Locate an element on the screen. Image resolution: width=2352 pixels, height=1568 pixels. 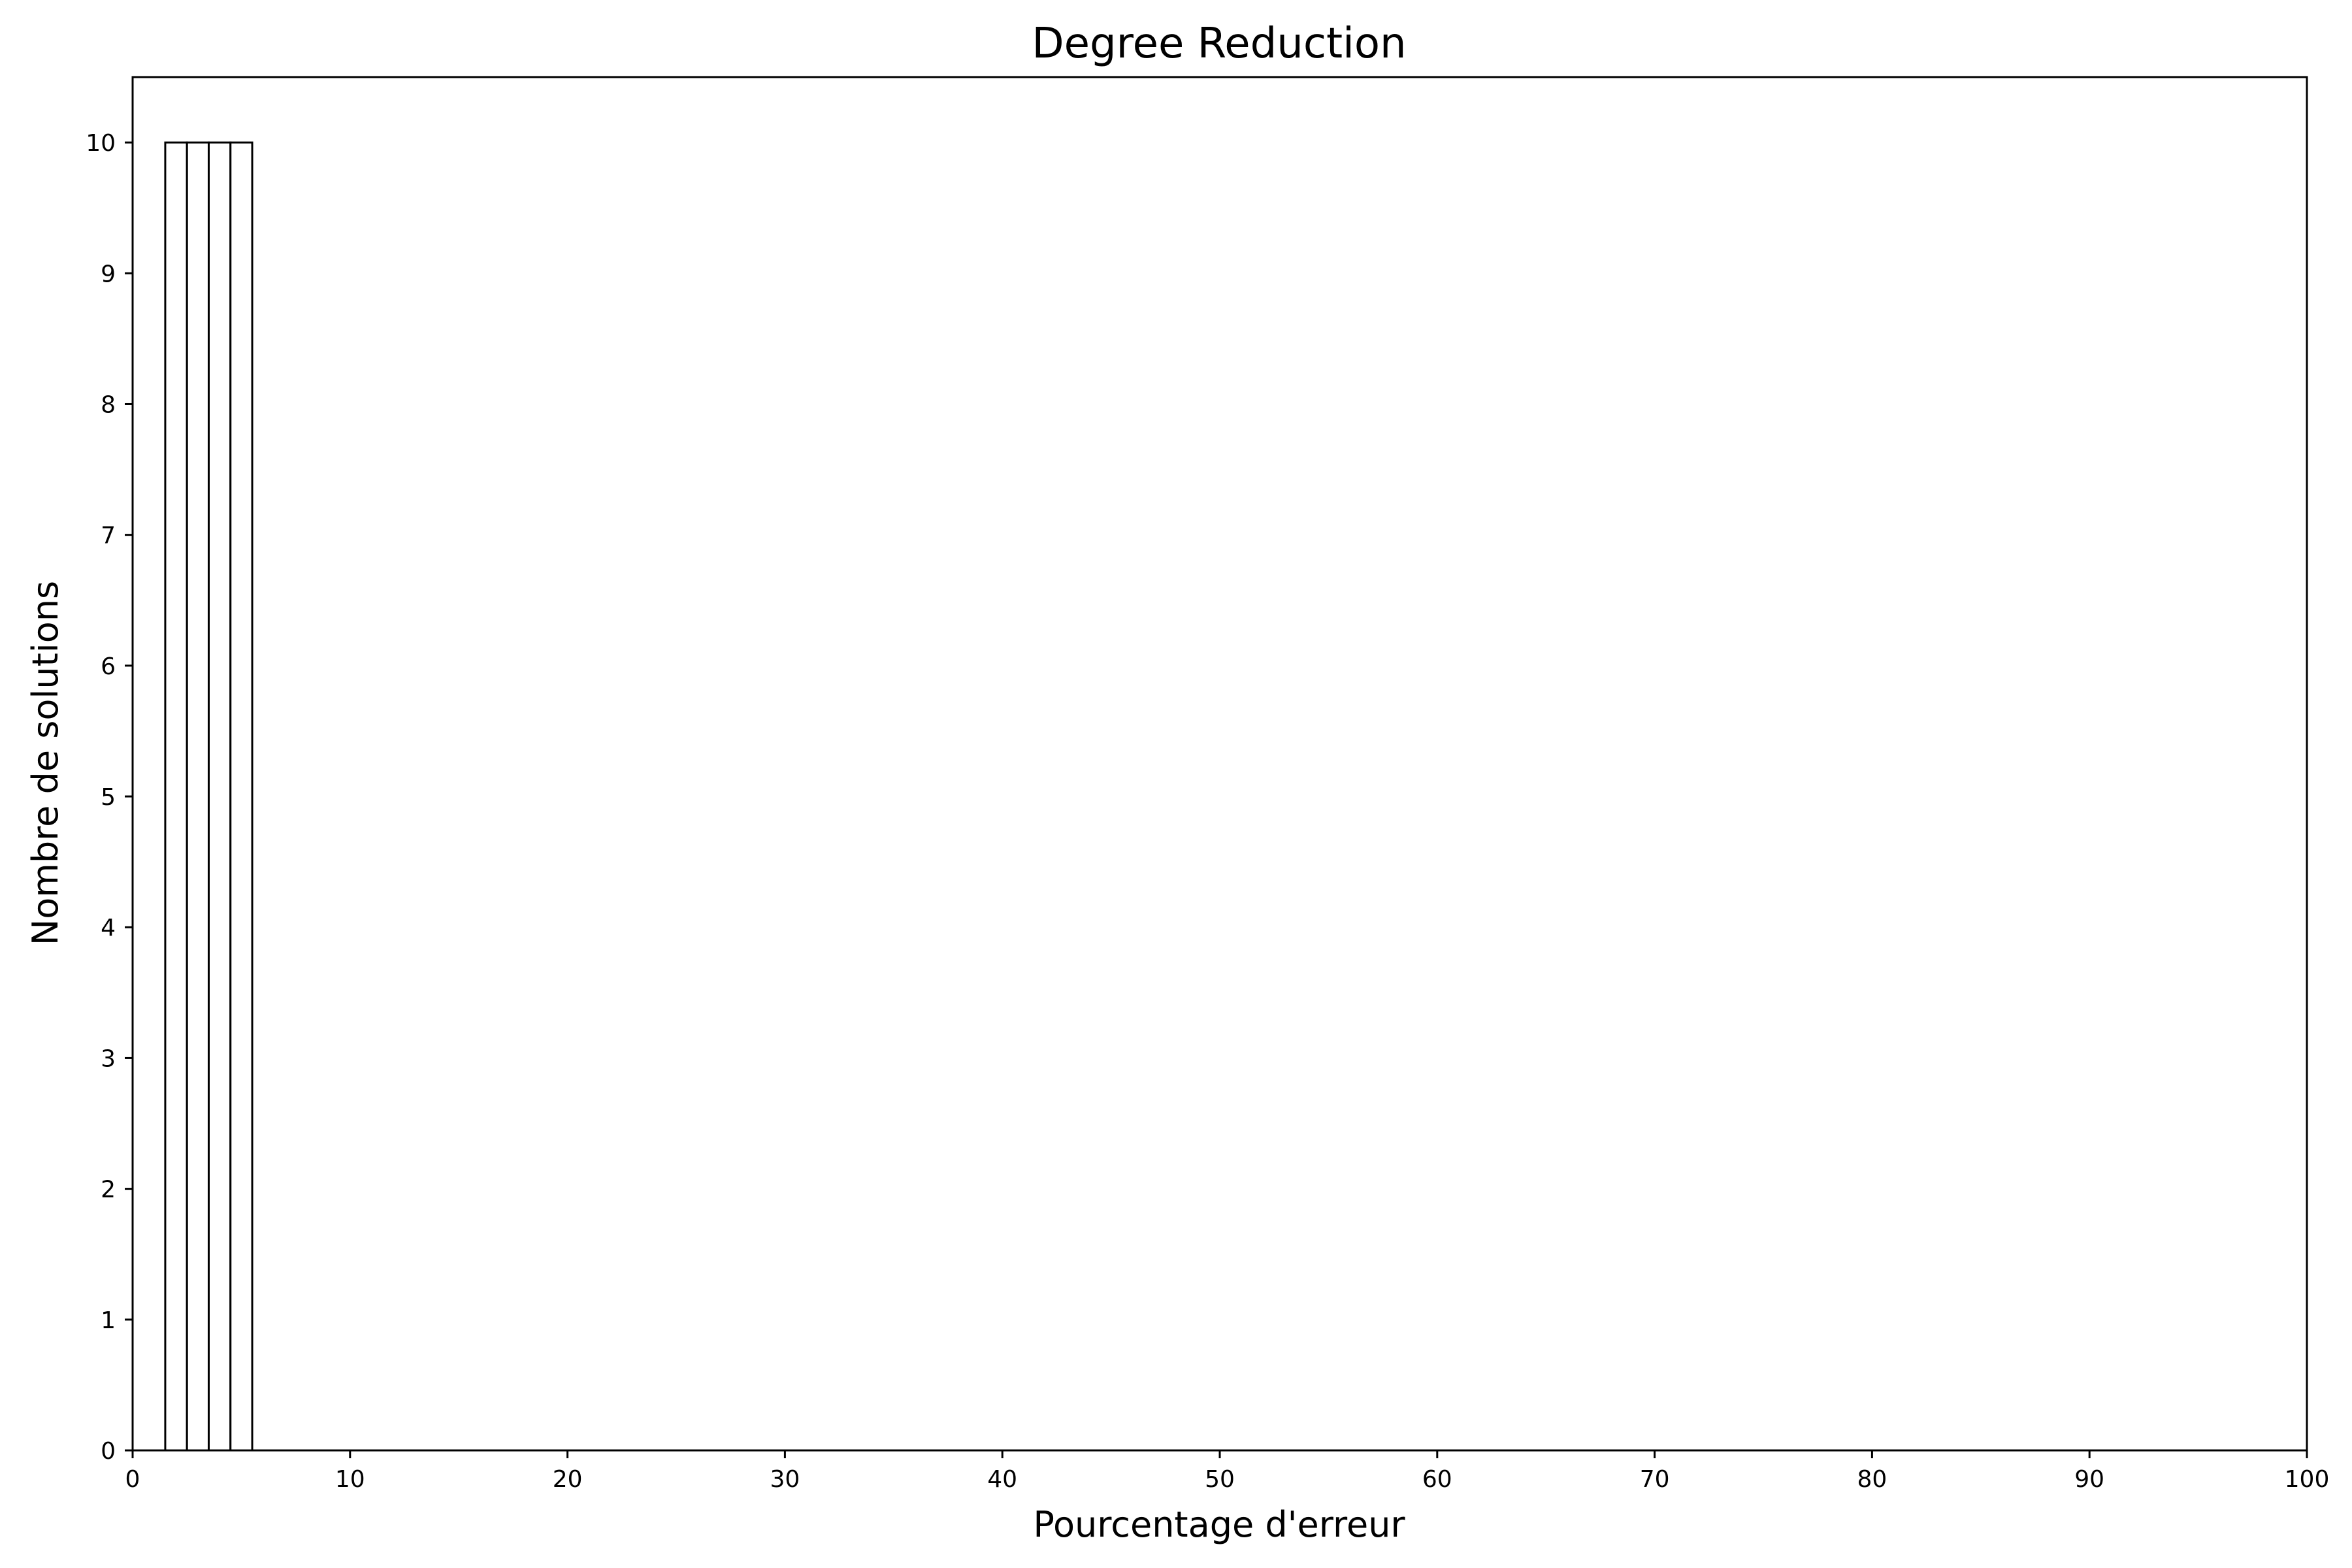
x-tick-label: 50 is located at coordinates (1220, 1479).